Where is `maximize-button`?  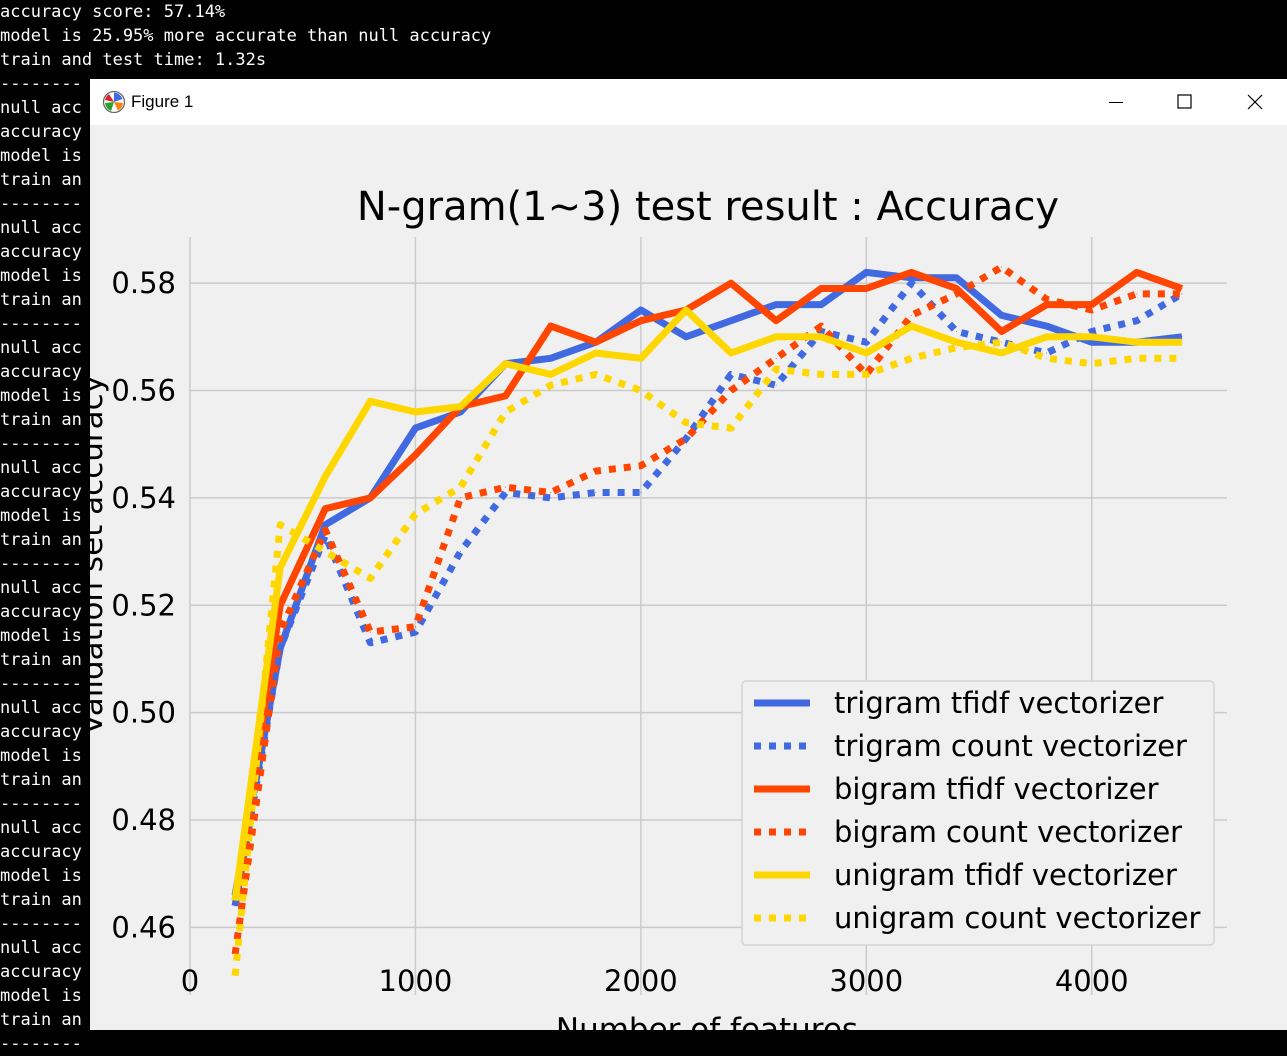
maximize-button is located at coordinates (1185, 102).